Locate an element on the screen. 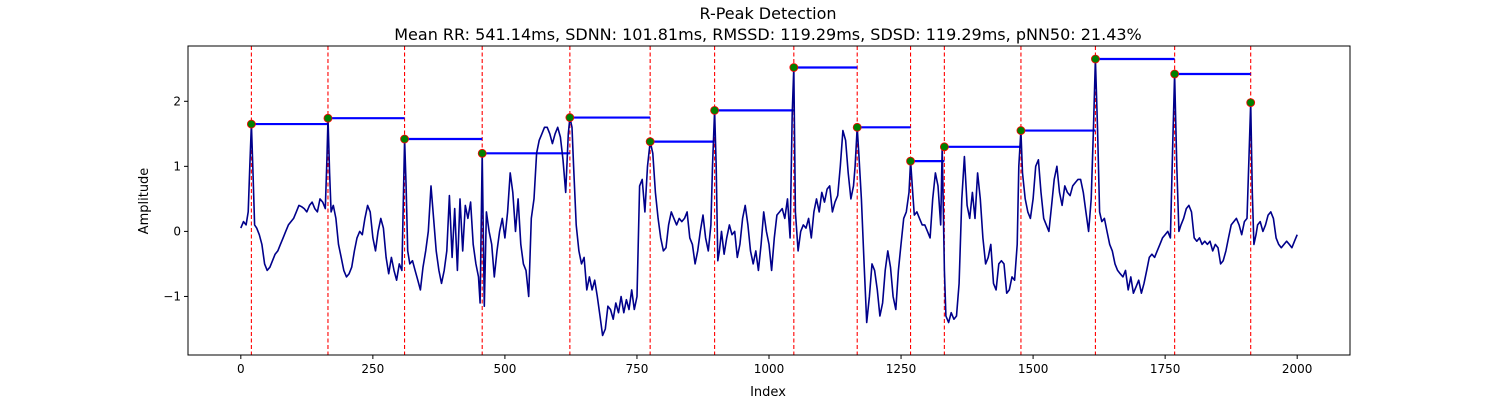 The height and width of the screenshot is (400, 1500). y-tick-label: 2 is located at coordinates (177, 101).